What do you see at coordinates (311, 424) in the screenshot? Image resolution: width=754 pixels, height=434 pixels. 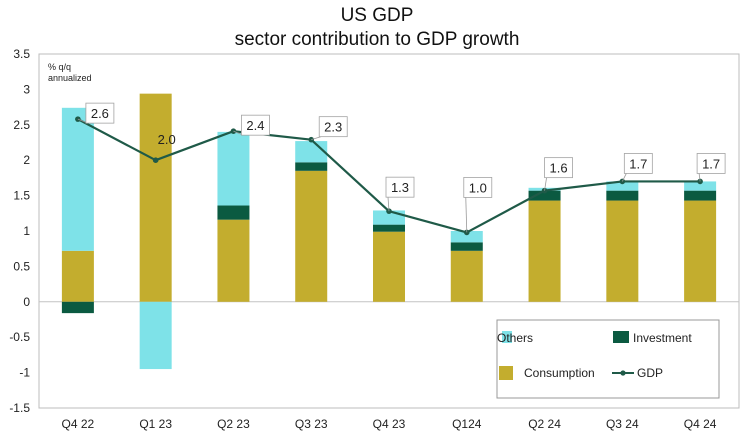 I see `x-tick-label: Q3 23` at bounding box center [311, 424].